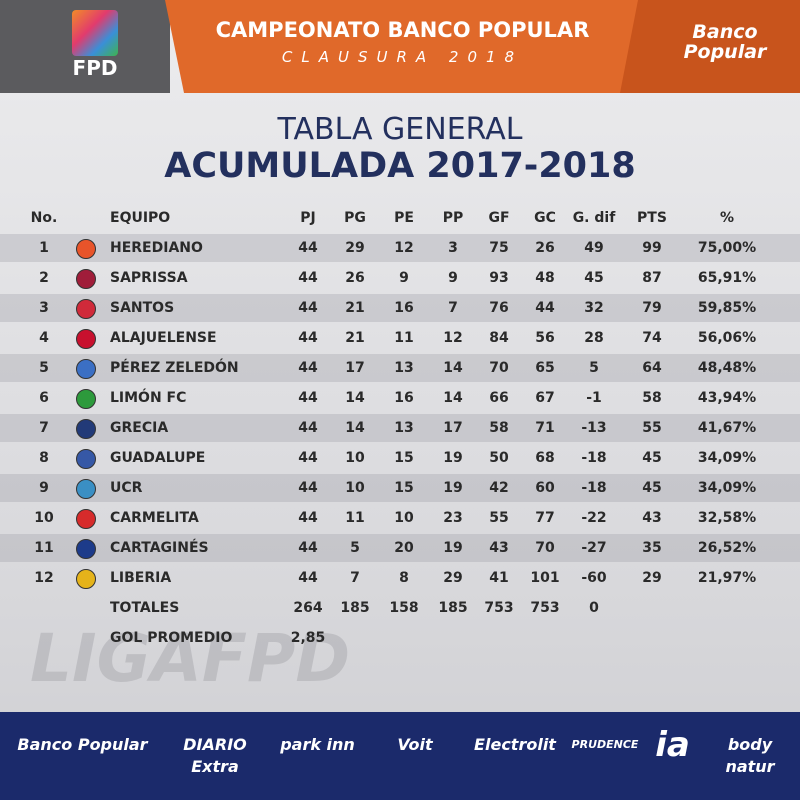 Image resolution: width=800 pixels, height=800 pixels. I want to click on table-cell: 99, so click(652, 248).